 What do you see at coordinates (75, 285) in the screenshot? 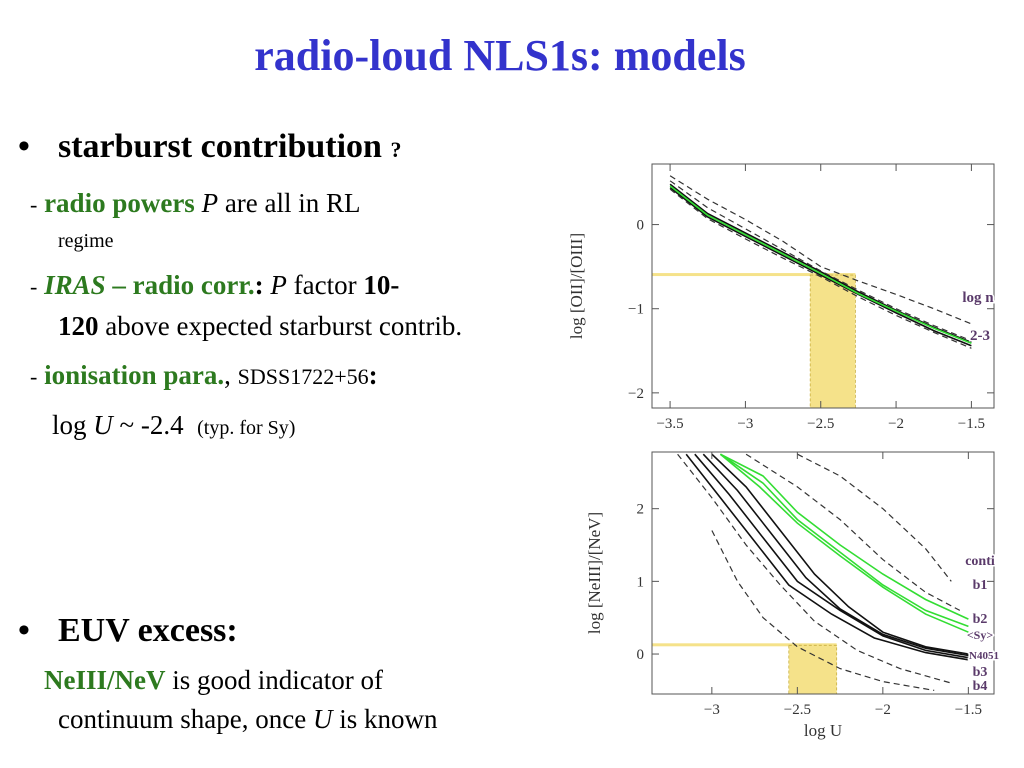
I see `term-iras: IRAS` at bounding box center [75, 285].